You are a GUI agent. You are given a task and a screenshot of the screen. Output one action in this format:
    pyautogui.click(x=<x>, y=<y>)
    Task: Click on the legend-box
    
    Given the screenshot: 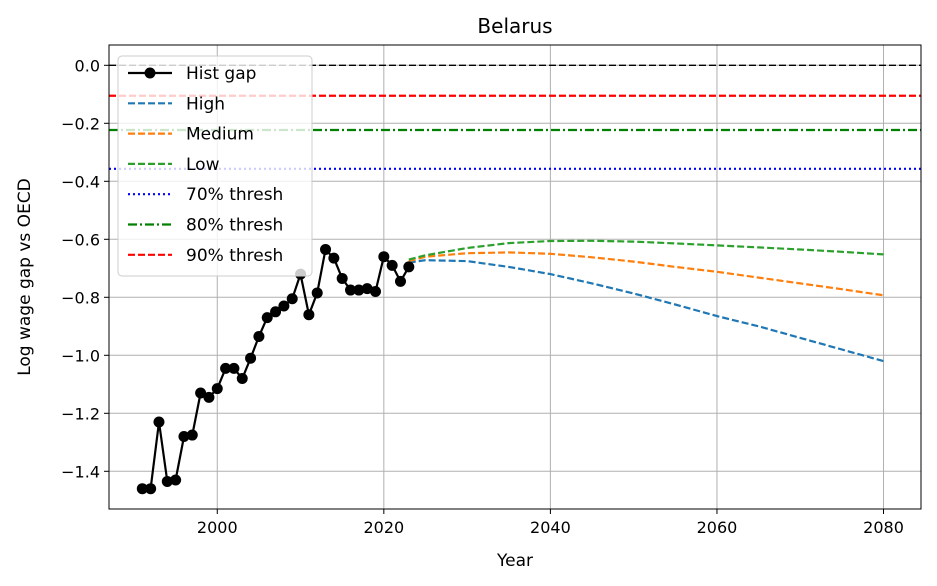 What is the action you would take?
    pyautogui.click(x=215, y=166)
    